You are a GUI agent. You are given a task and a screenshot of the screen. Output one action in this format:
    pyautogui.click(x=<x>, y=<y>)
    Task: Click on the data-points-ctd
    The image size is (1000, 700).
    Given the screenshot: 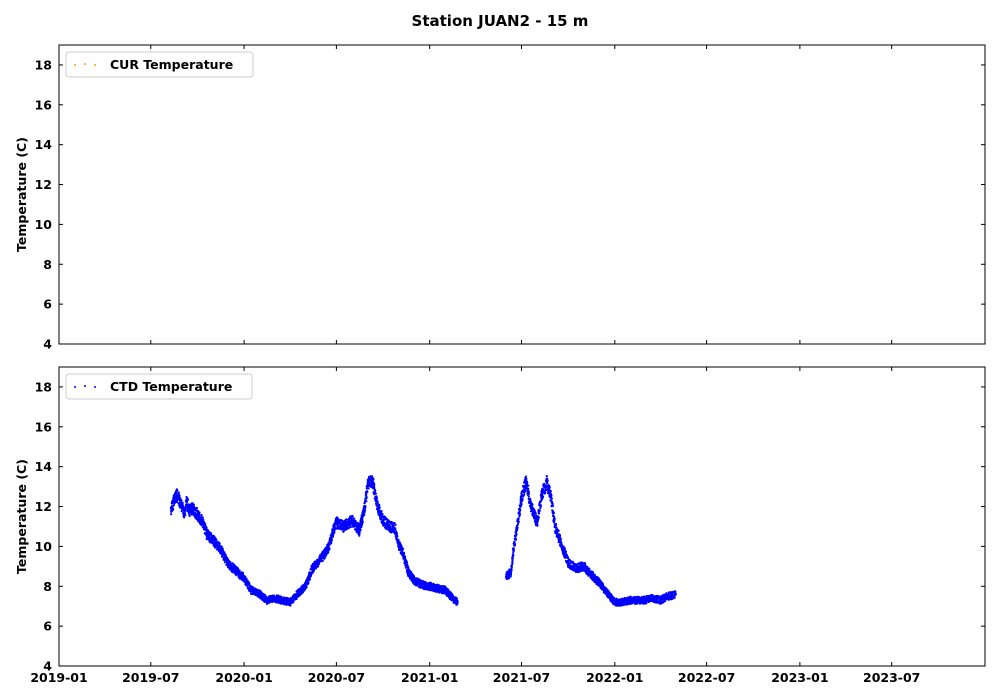 What is the action you would take?
    pyautogui.click(x=423, y=541)
    